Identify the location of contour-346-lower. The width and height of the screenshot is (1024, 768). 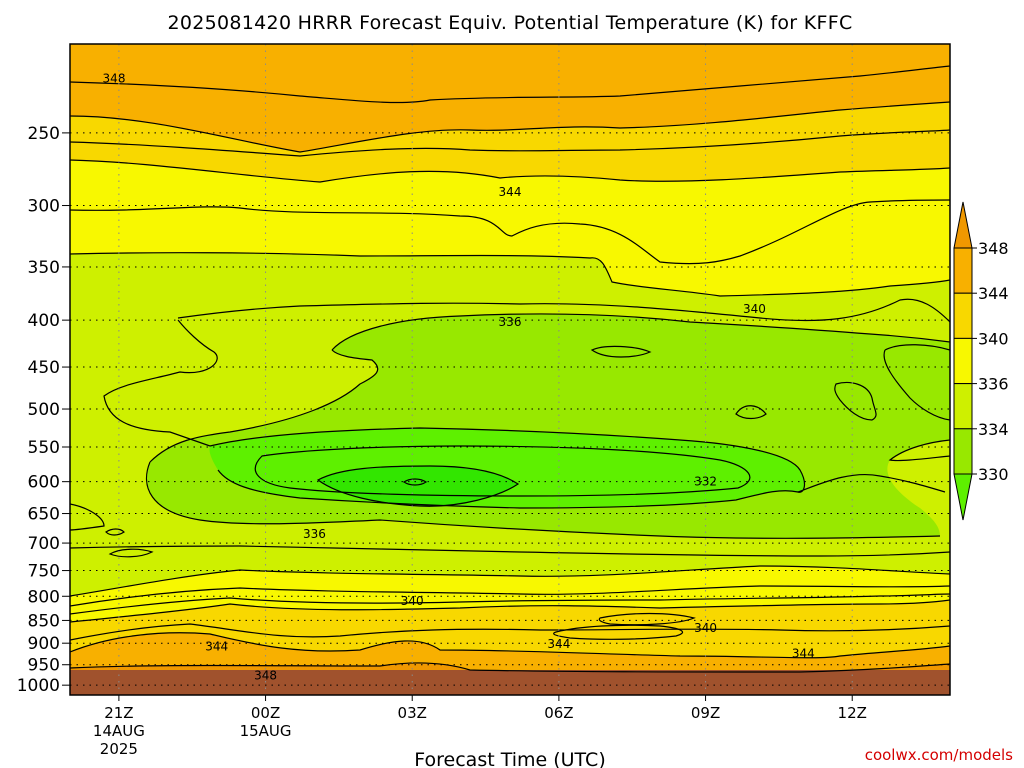
(510, 645).